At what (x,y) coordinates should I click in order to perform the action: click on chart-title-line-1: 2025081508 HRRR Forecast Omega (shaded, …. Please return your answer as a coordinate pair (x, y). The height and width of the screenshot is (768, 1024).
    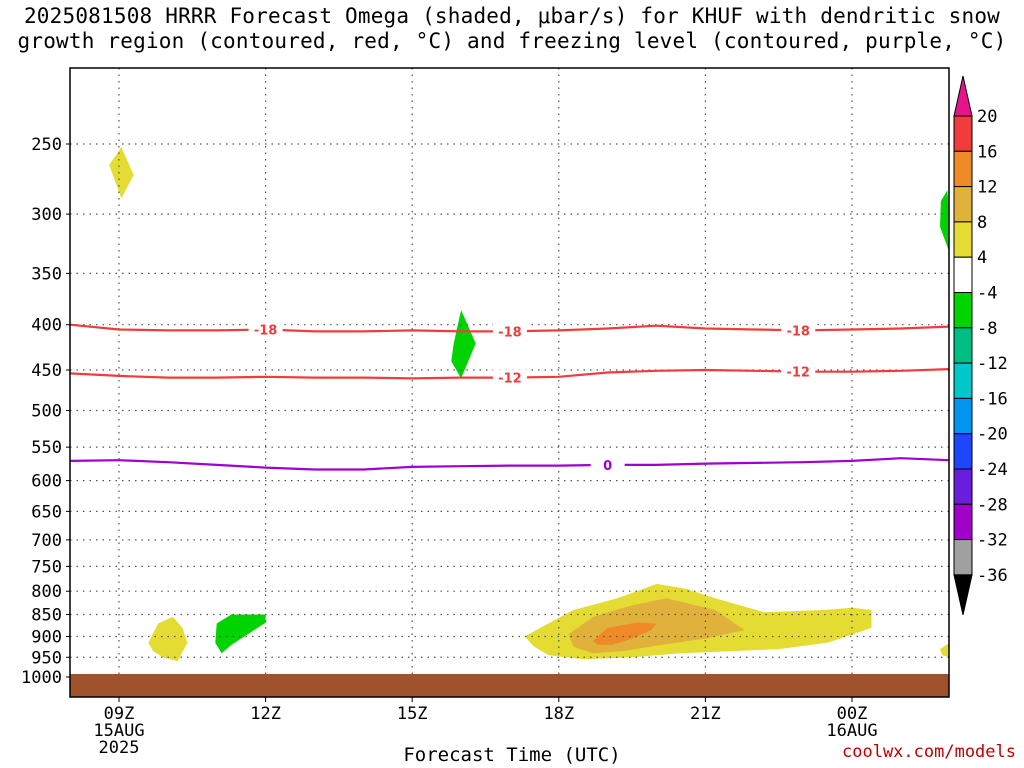
    Looking at the image, I should click on (512, 16).